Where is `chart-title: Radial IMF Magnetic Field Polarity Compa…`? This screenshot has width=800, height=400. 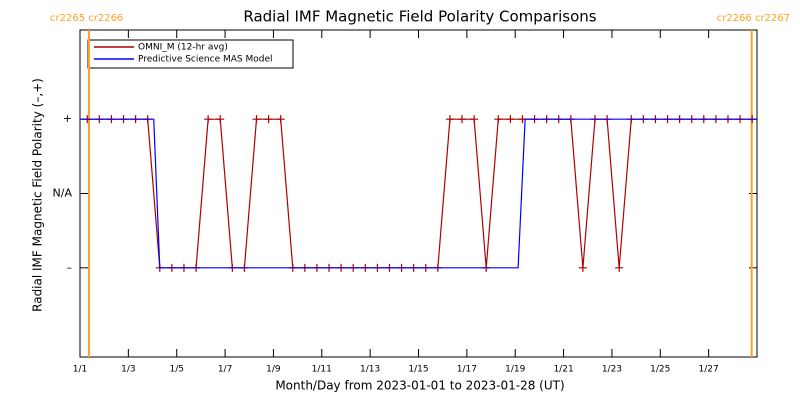 chart-title: Radial IMF Magnetic Field Polarity Compa… is located at coordinates (419, 17).